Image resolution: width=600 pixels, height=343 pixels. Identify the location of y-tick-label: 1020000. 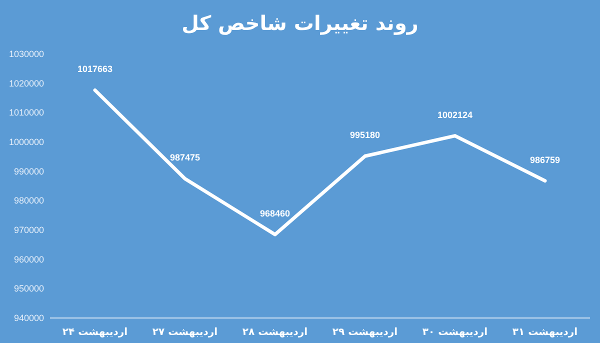
(26, 83).